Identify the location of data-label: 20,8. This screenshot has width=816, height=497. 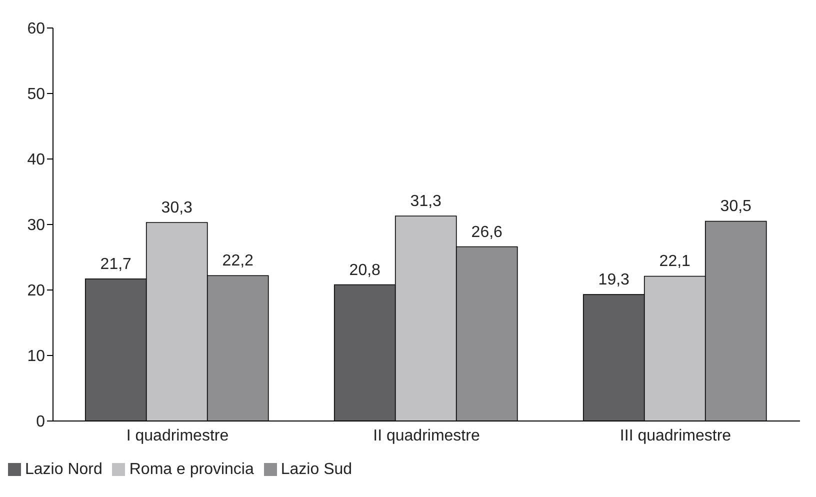
(365, 270).